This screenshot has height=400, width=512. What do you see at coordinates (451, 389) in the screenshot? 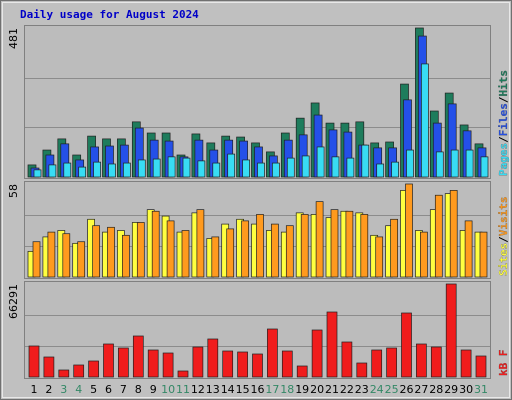
I see `x-tick-label: 29` at bounding box center [451, 389].